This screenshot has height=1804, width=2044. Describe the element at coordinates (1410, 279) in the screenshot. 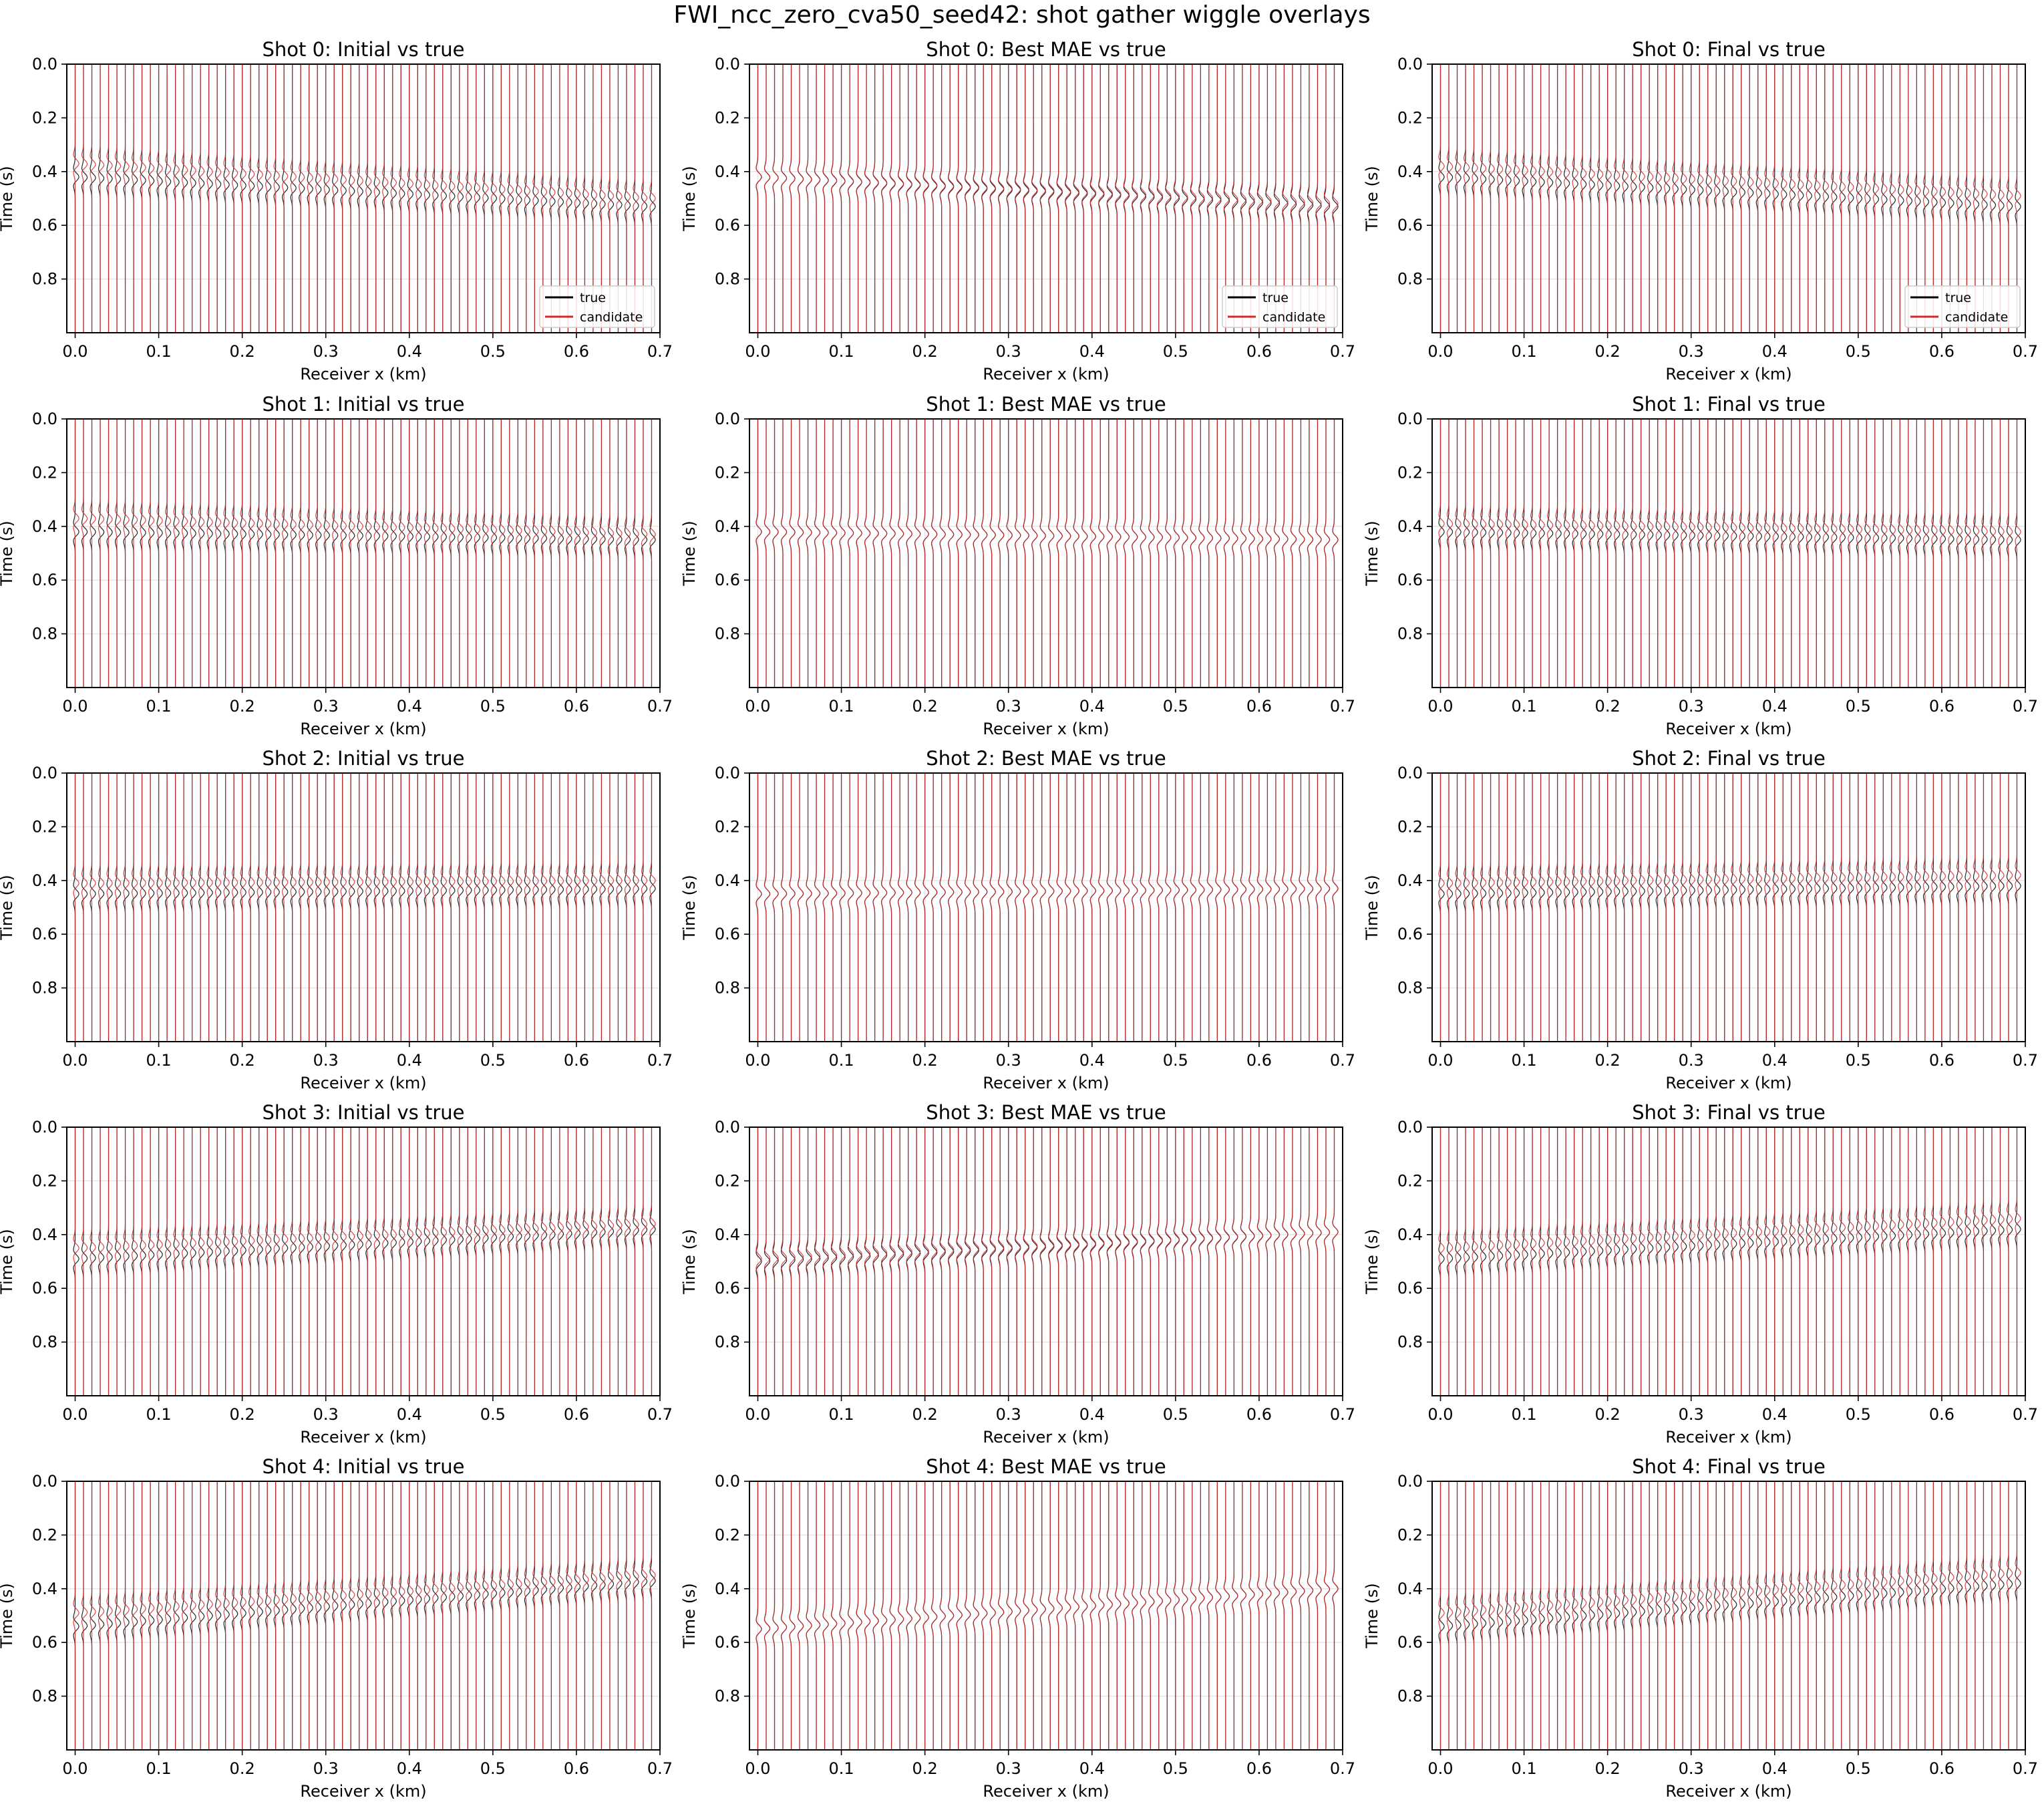

I see `y-tick-label: 0.8` at that location.